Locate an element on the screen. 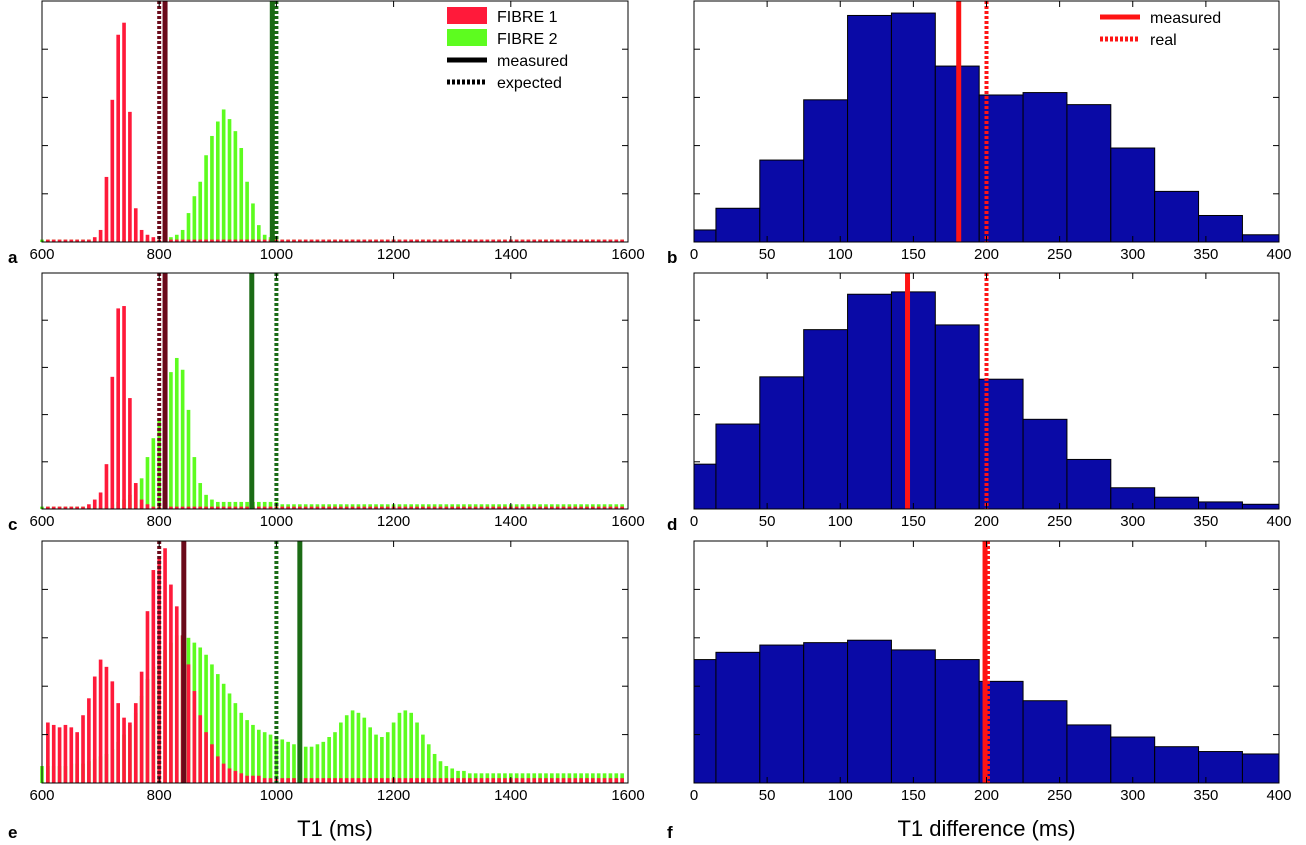 The height and width of the screenshot is (845, 1306). x-tick-label: 0 is located at coordinates (694, 795).